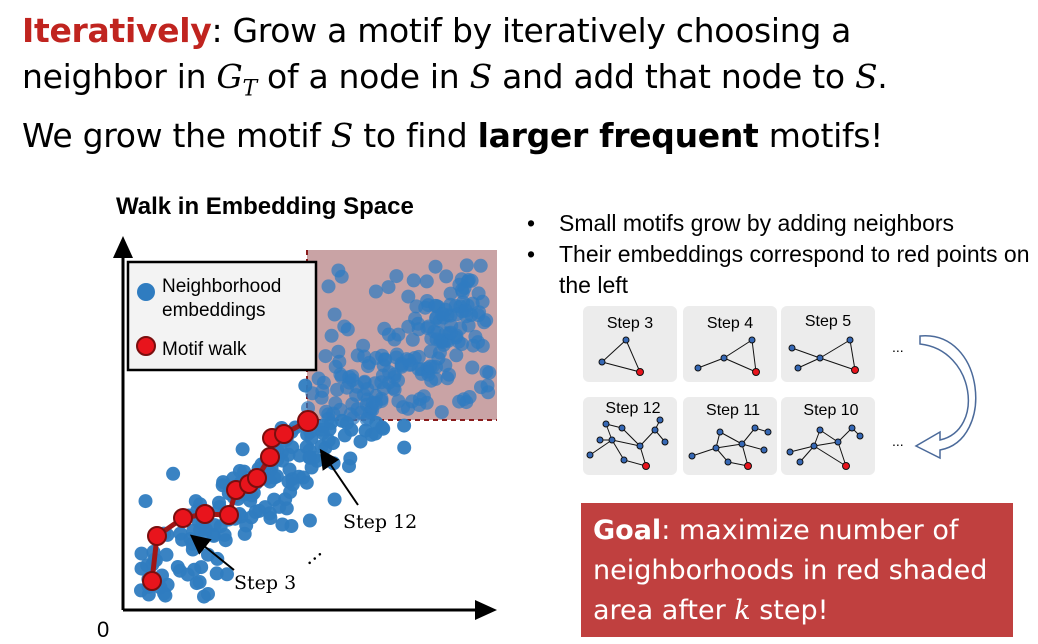 This screenshot has width=1038, height=644. What do you see at coordinates (204, 349) in the screenshot?
I see `legend-motif: Motif walk` at bounding box center [204, 349].